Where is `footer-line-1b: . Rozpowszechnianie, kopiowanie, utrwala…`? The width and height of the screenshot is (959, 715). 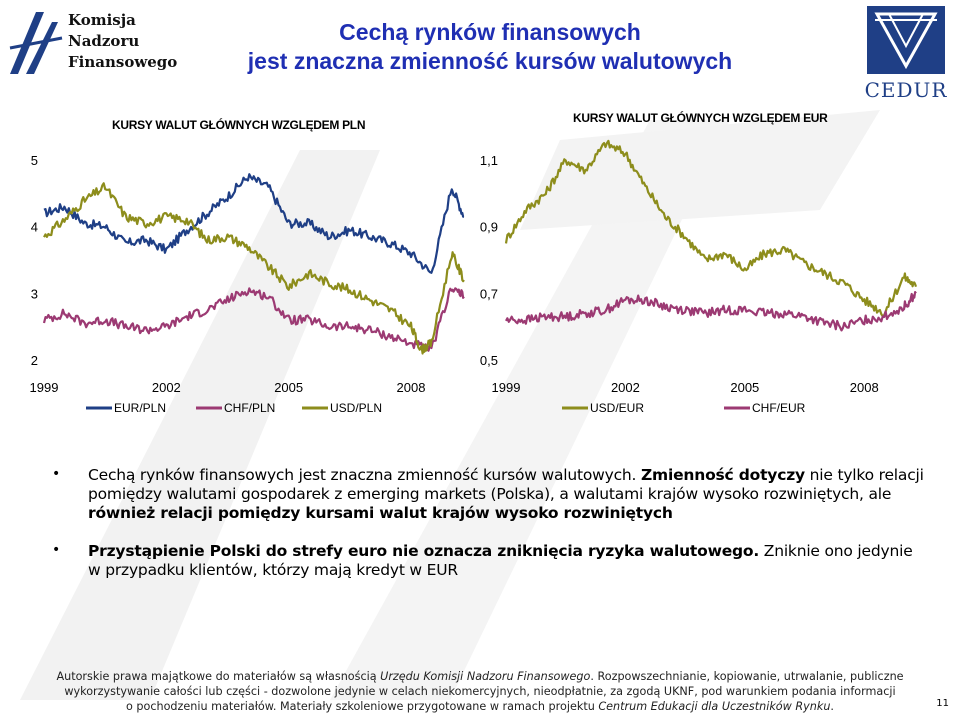 footer-line-1b: . Rozpowszechnianie, kopiowanie, utrwala… is located at coordinates (747, 676).